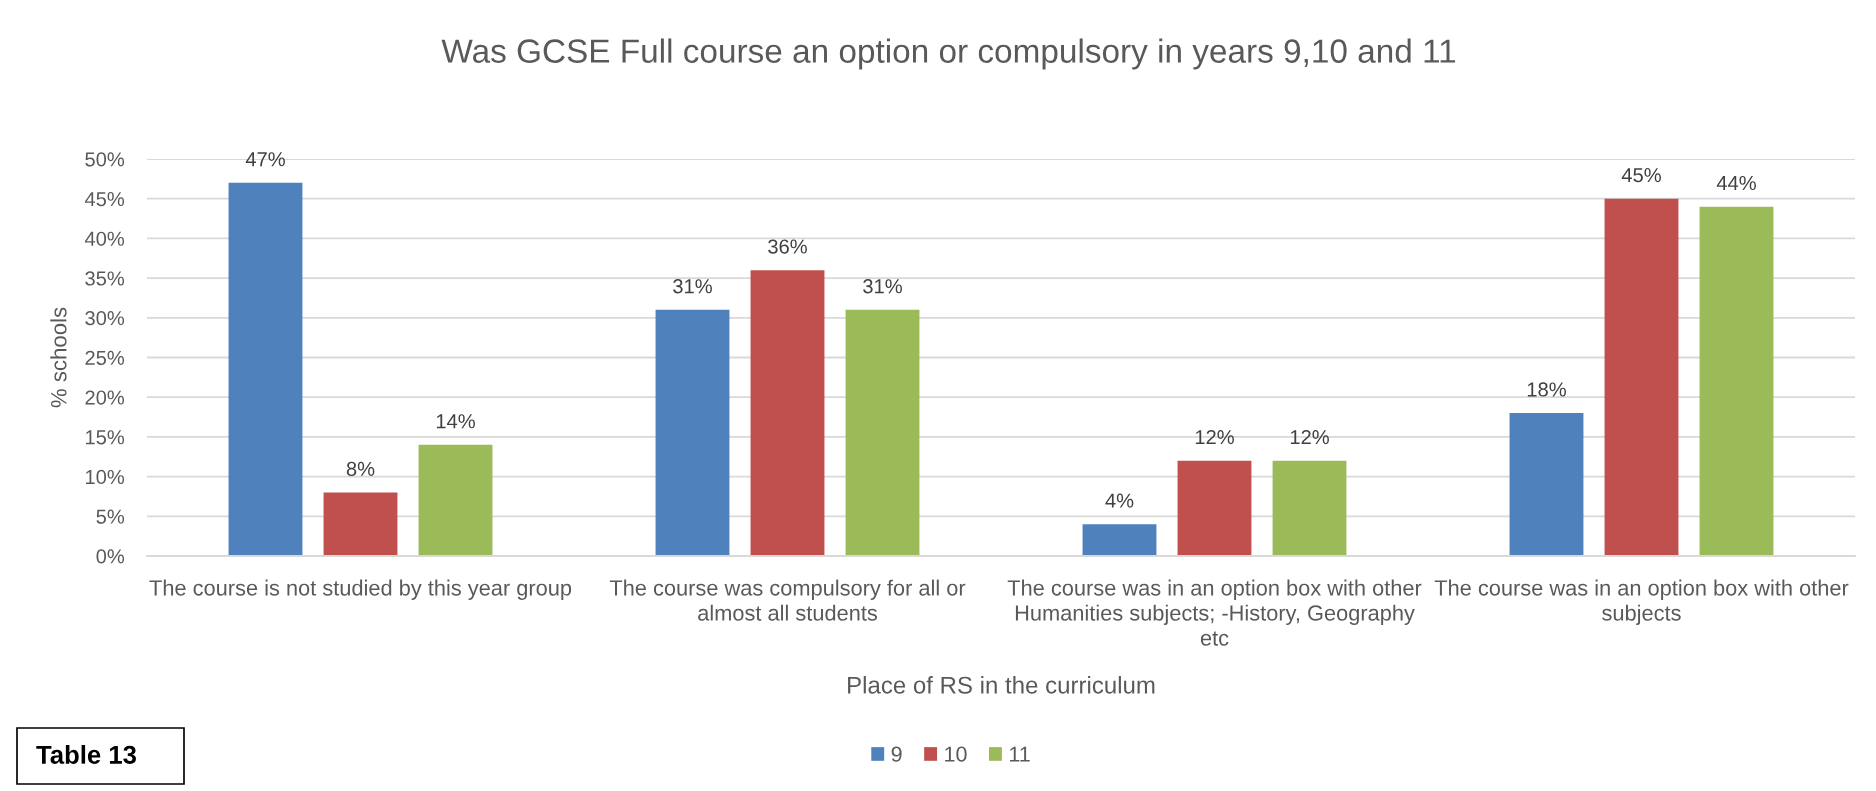 The image size is (1876, 791). I want to click on legend-label: 9, so click(896, 754).